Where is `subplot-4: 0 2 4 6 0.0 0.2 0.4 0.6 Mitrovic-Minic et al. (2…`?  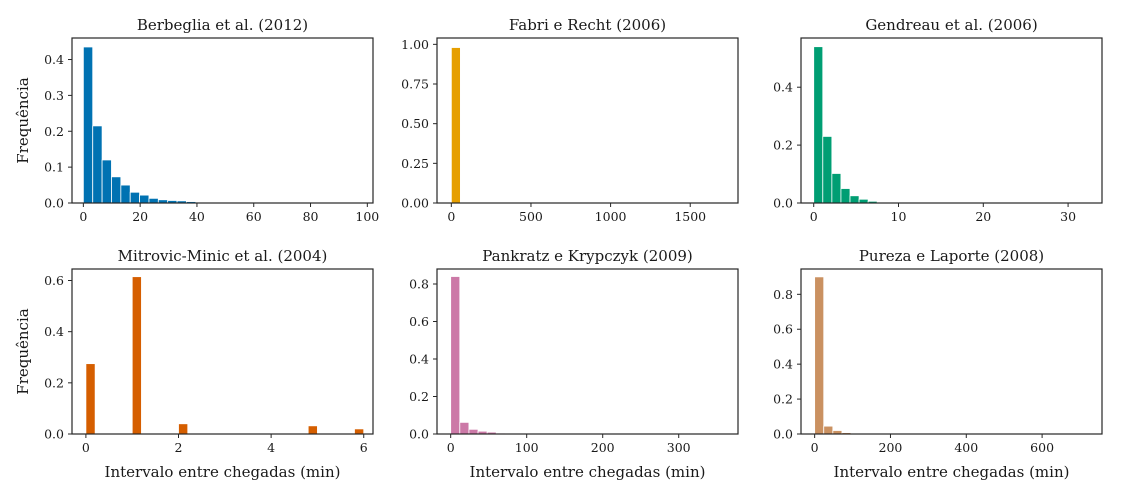 subplot-4: 0 2 4 6 0.0 0.2 0.4 0.6 Mitrovic-Minic et al. (2… is located at coordinates (194, 364).